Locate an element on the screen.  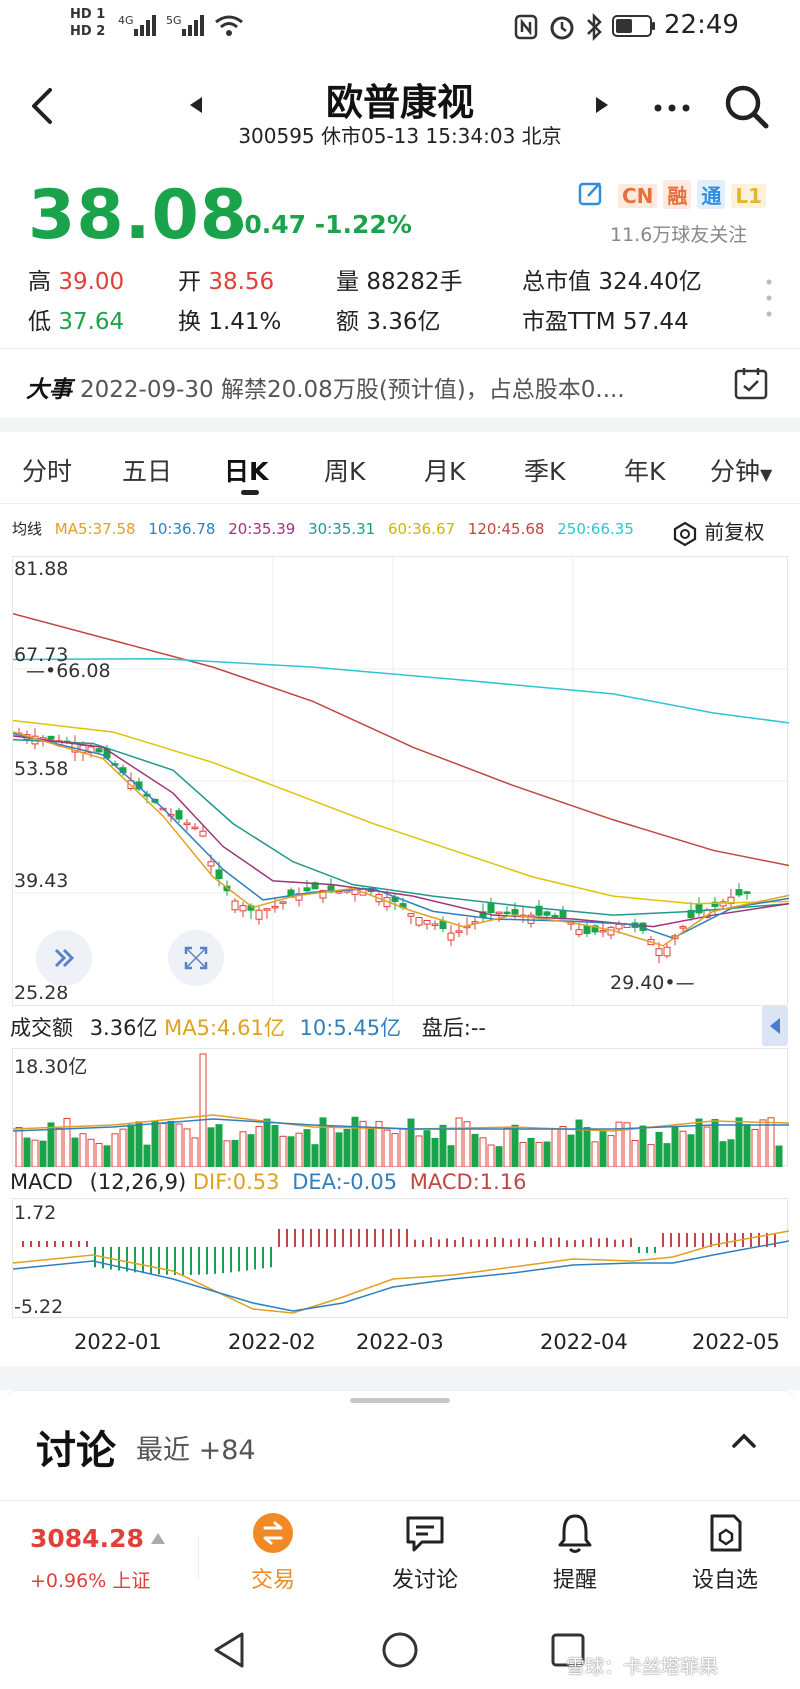
index-value: 3084.28 is located at coordinates (87, 1538).